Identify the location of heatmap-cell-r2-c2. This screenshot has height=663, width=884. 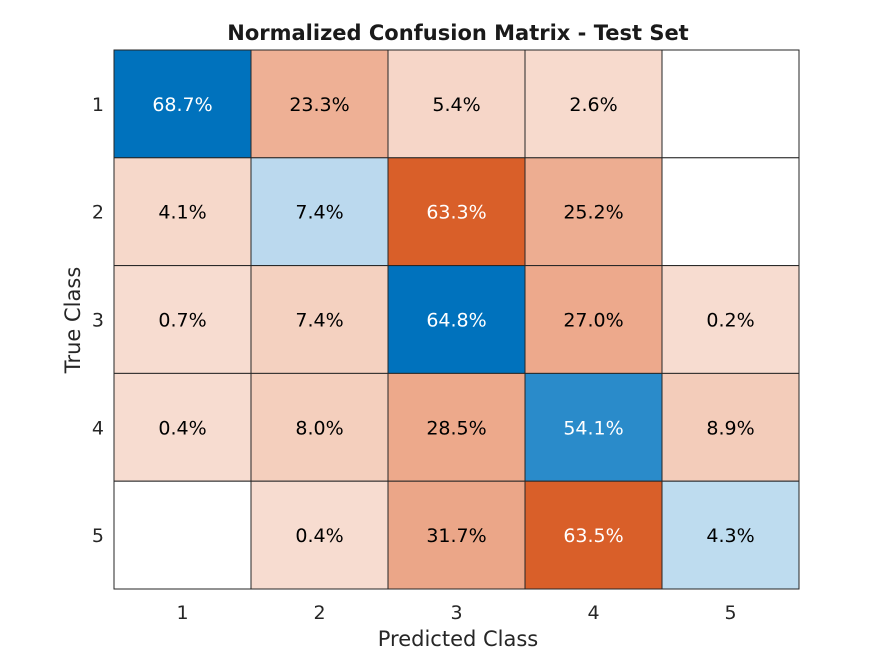
(319, 212).